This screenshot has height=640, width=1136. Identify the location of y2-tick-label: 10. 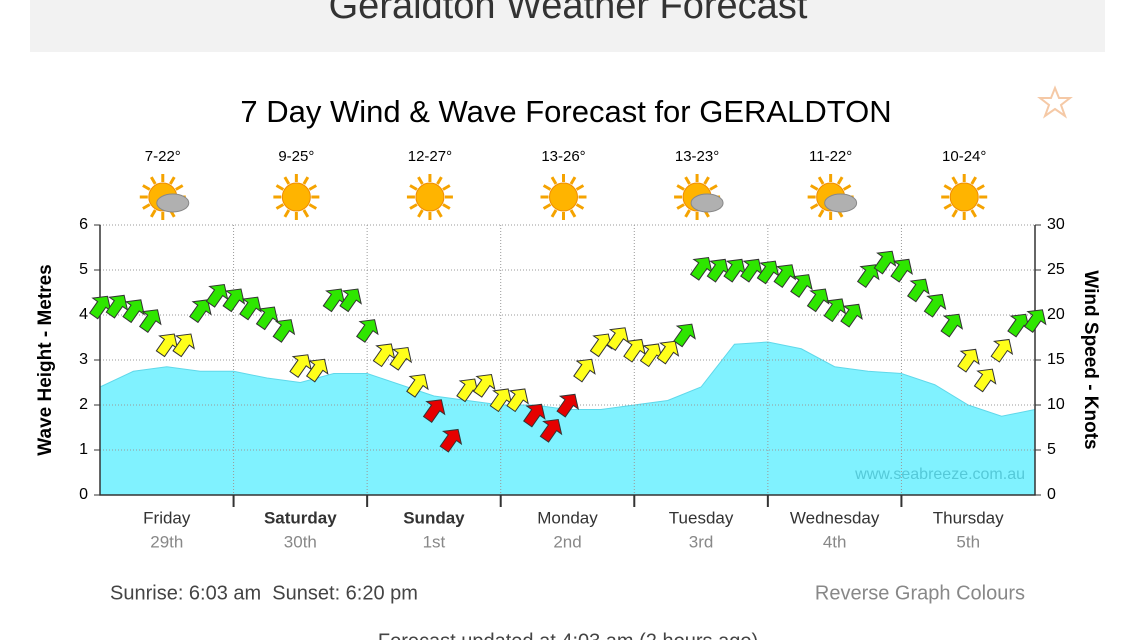
(1056, 404).